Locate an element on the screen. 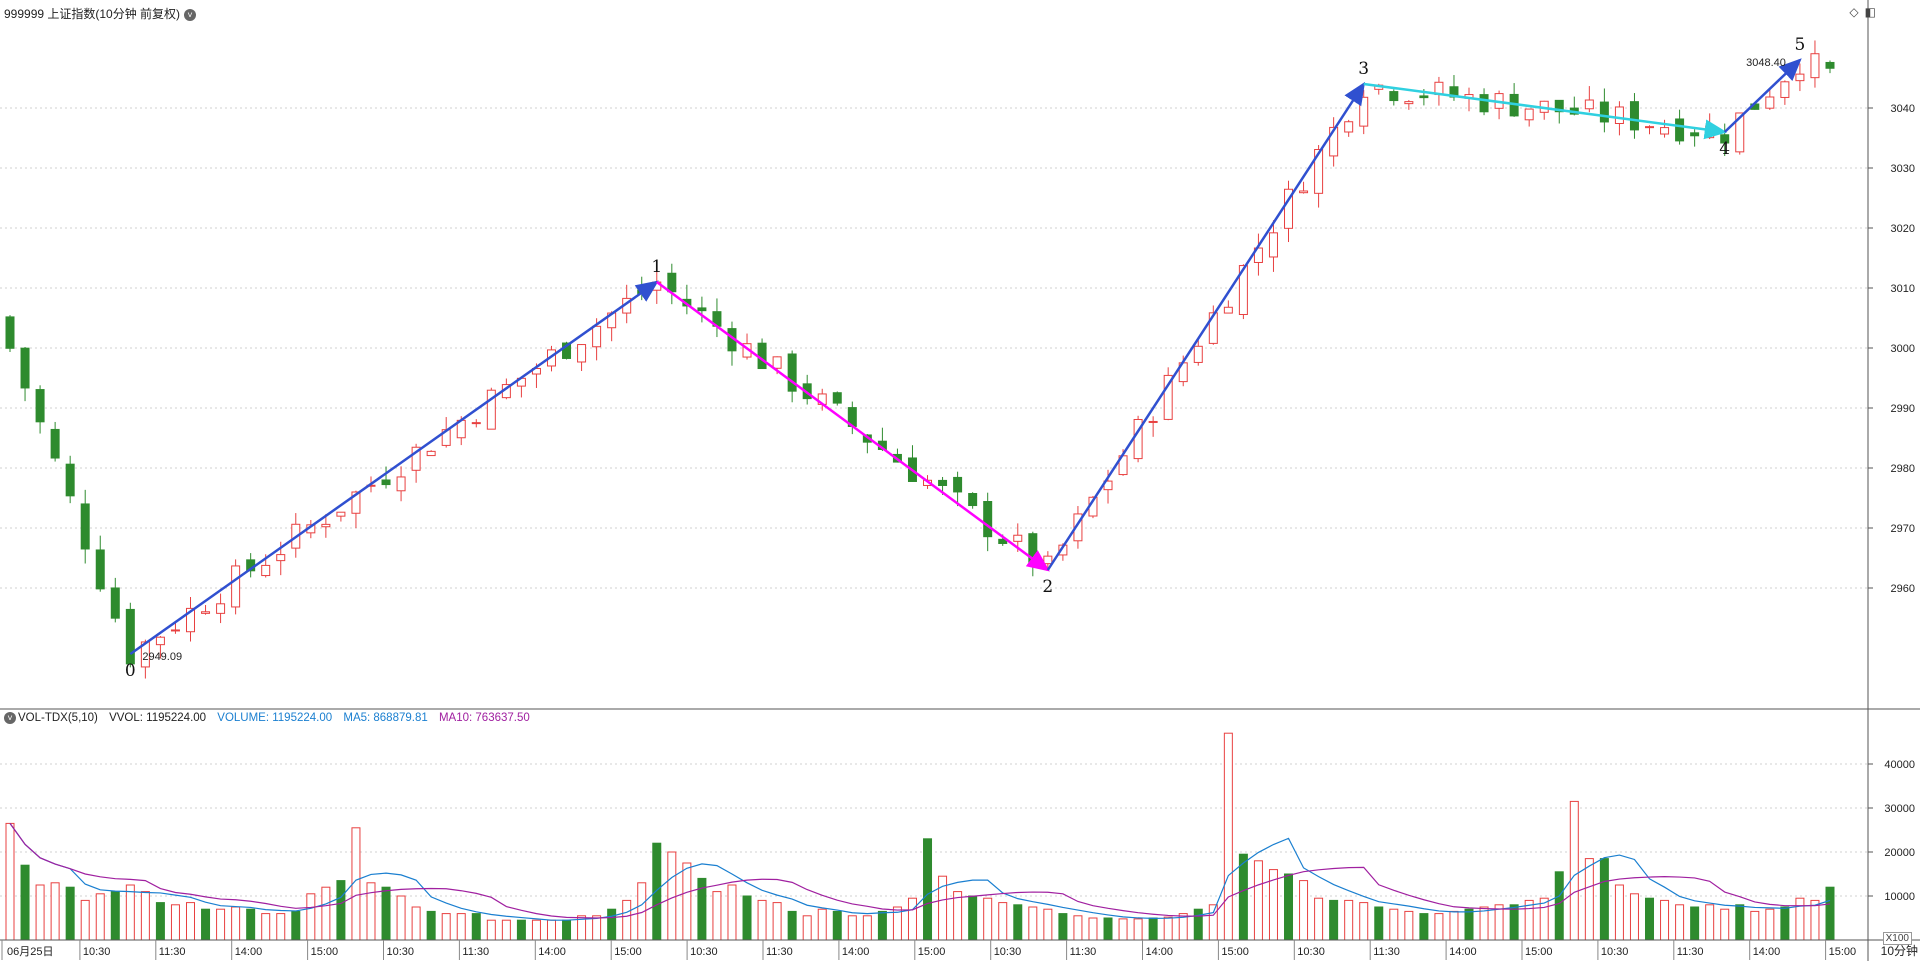  price-tick-label: 2990 is located at coordinates (1903, 409).